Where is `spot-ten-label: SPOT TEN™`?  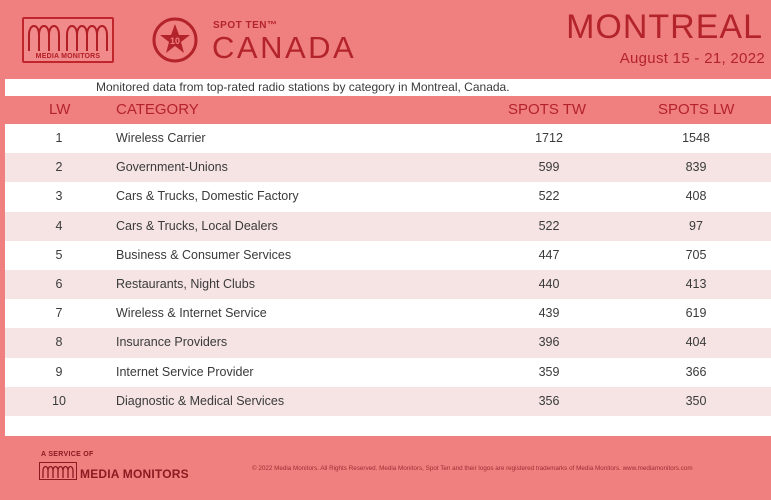
spot-ten-label: SPOT TEN™ is located at coordinates (245, 25).